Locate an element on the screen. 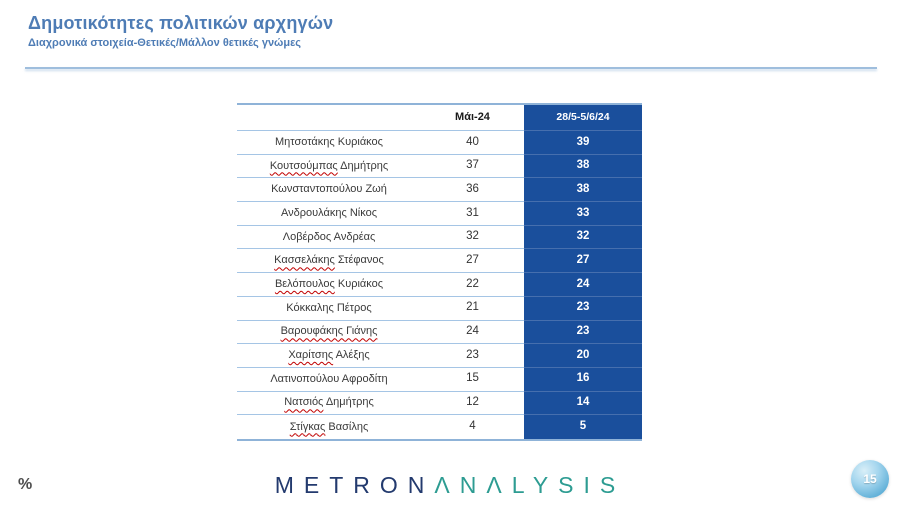  leader-name: Μητσοτάκης Κυριάκος is located at coordinates (329, 143).